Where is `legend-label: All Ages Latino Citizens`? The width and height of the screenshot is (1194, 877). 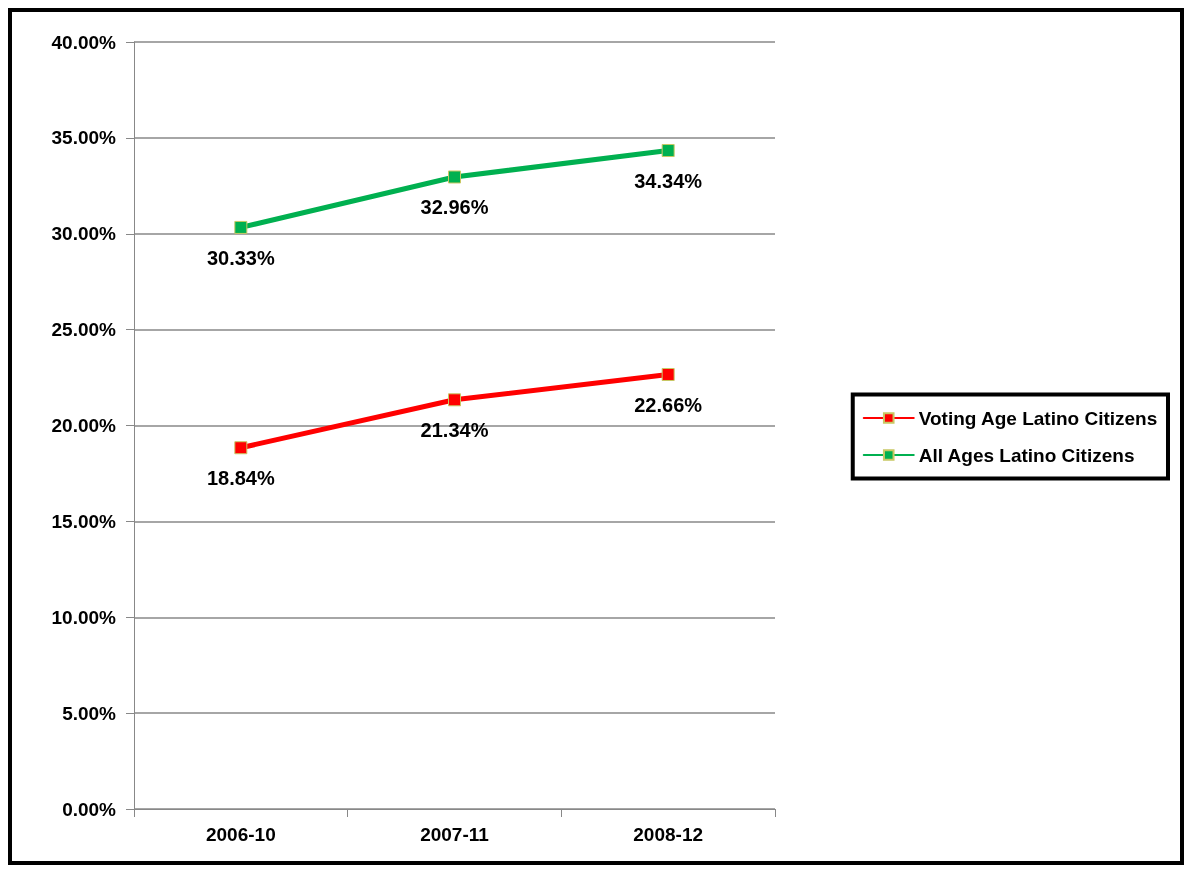 legend-label: All Ages Latino Citizens is located at coordinates (1026, 455).